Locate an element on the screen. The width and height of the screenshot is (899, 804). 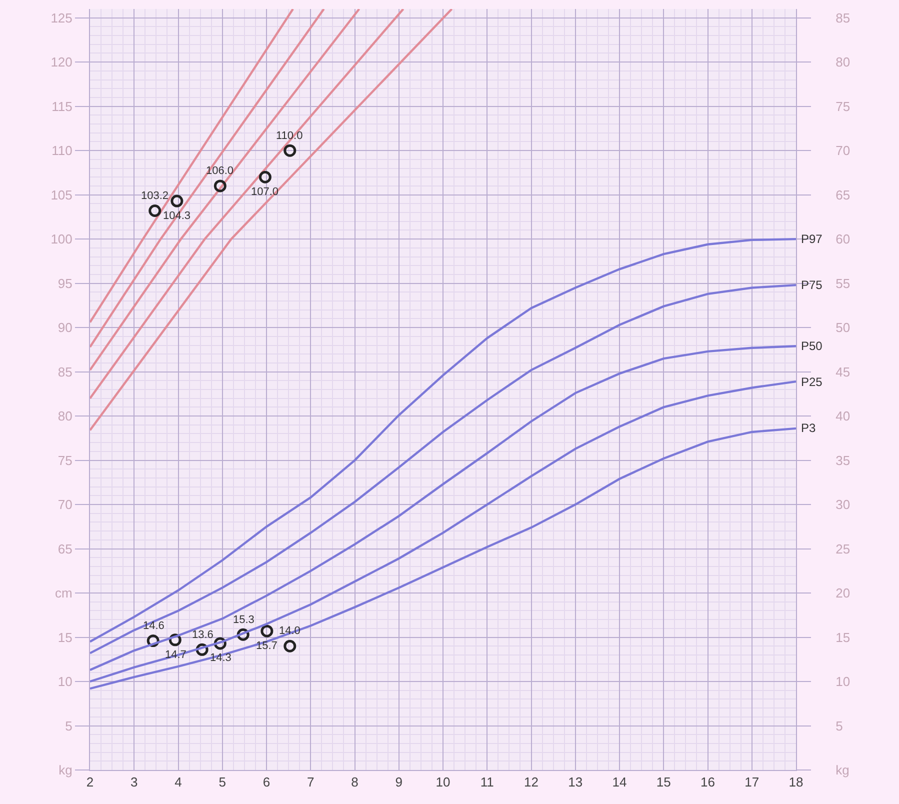
y-tick-label: 5 is located at coordinates (68, 726).